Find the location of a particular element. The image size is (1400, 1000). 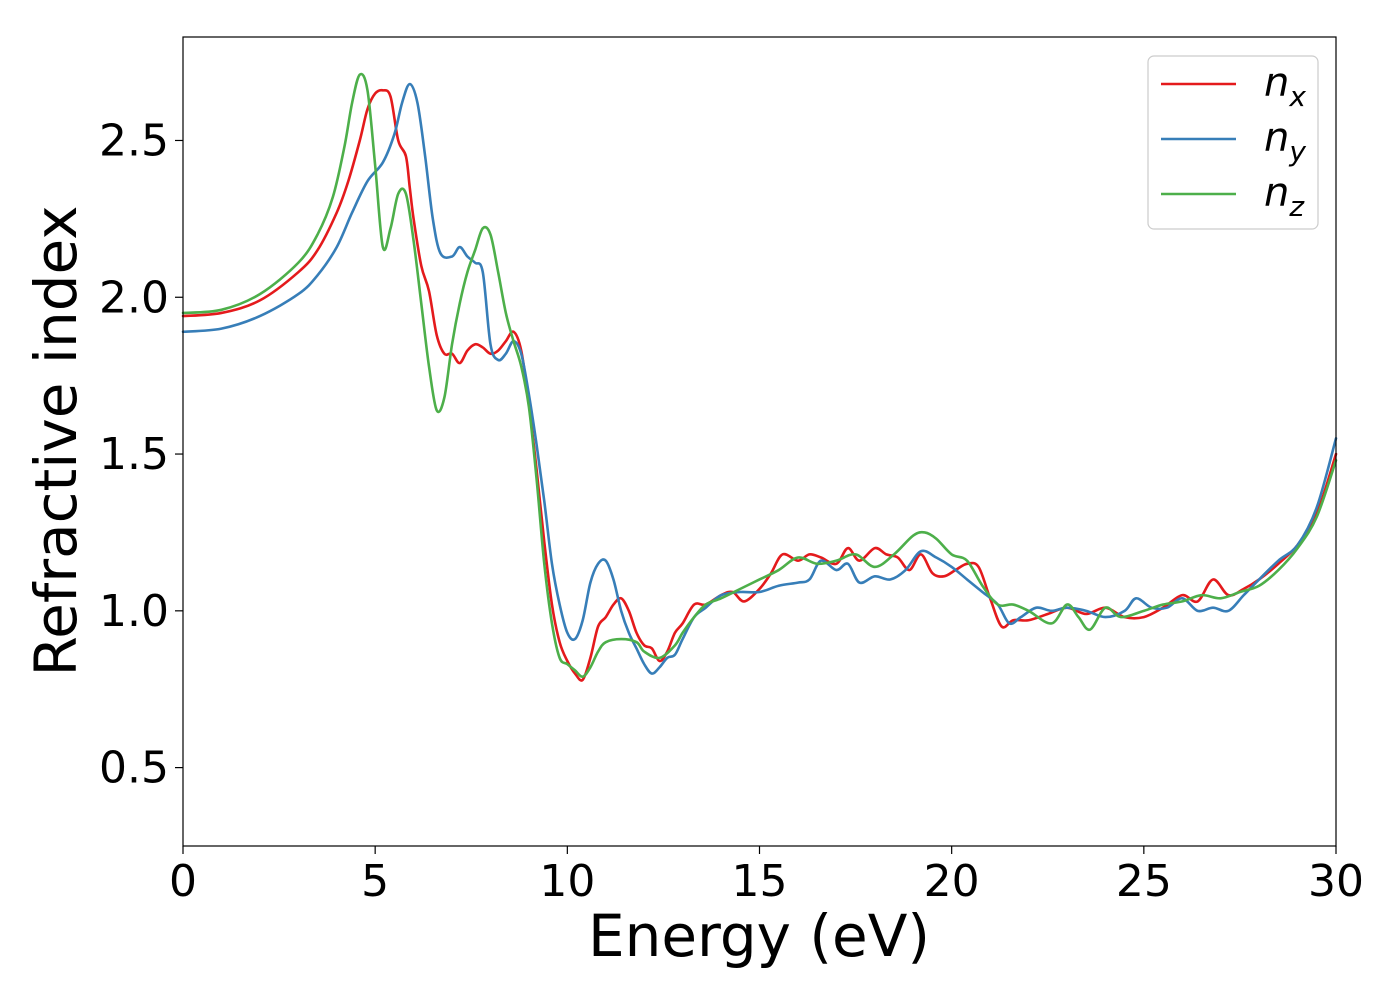

y-tick-label: 1.0 is located at coordinates (134, 611).